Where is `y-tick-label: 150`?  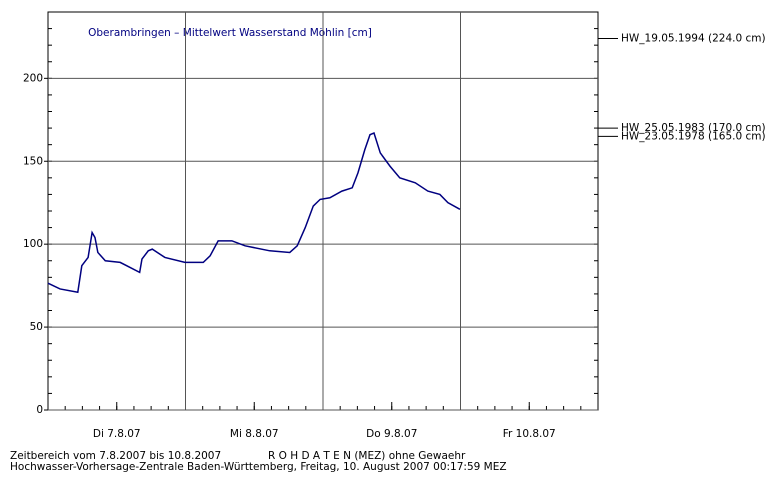
y-tick-label: 150 is located at coordinates (33, 161).